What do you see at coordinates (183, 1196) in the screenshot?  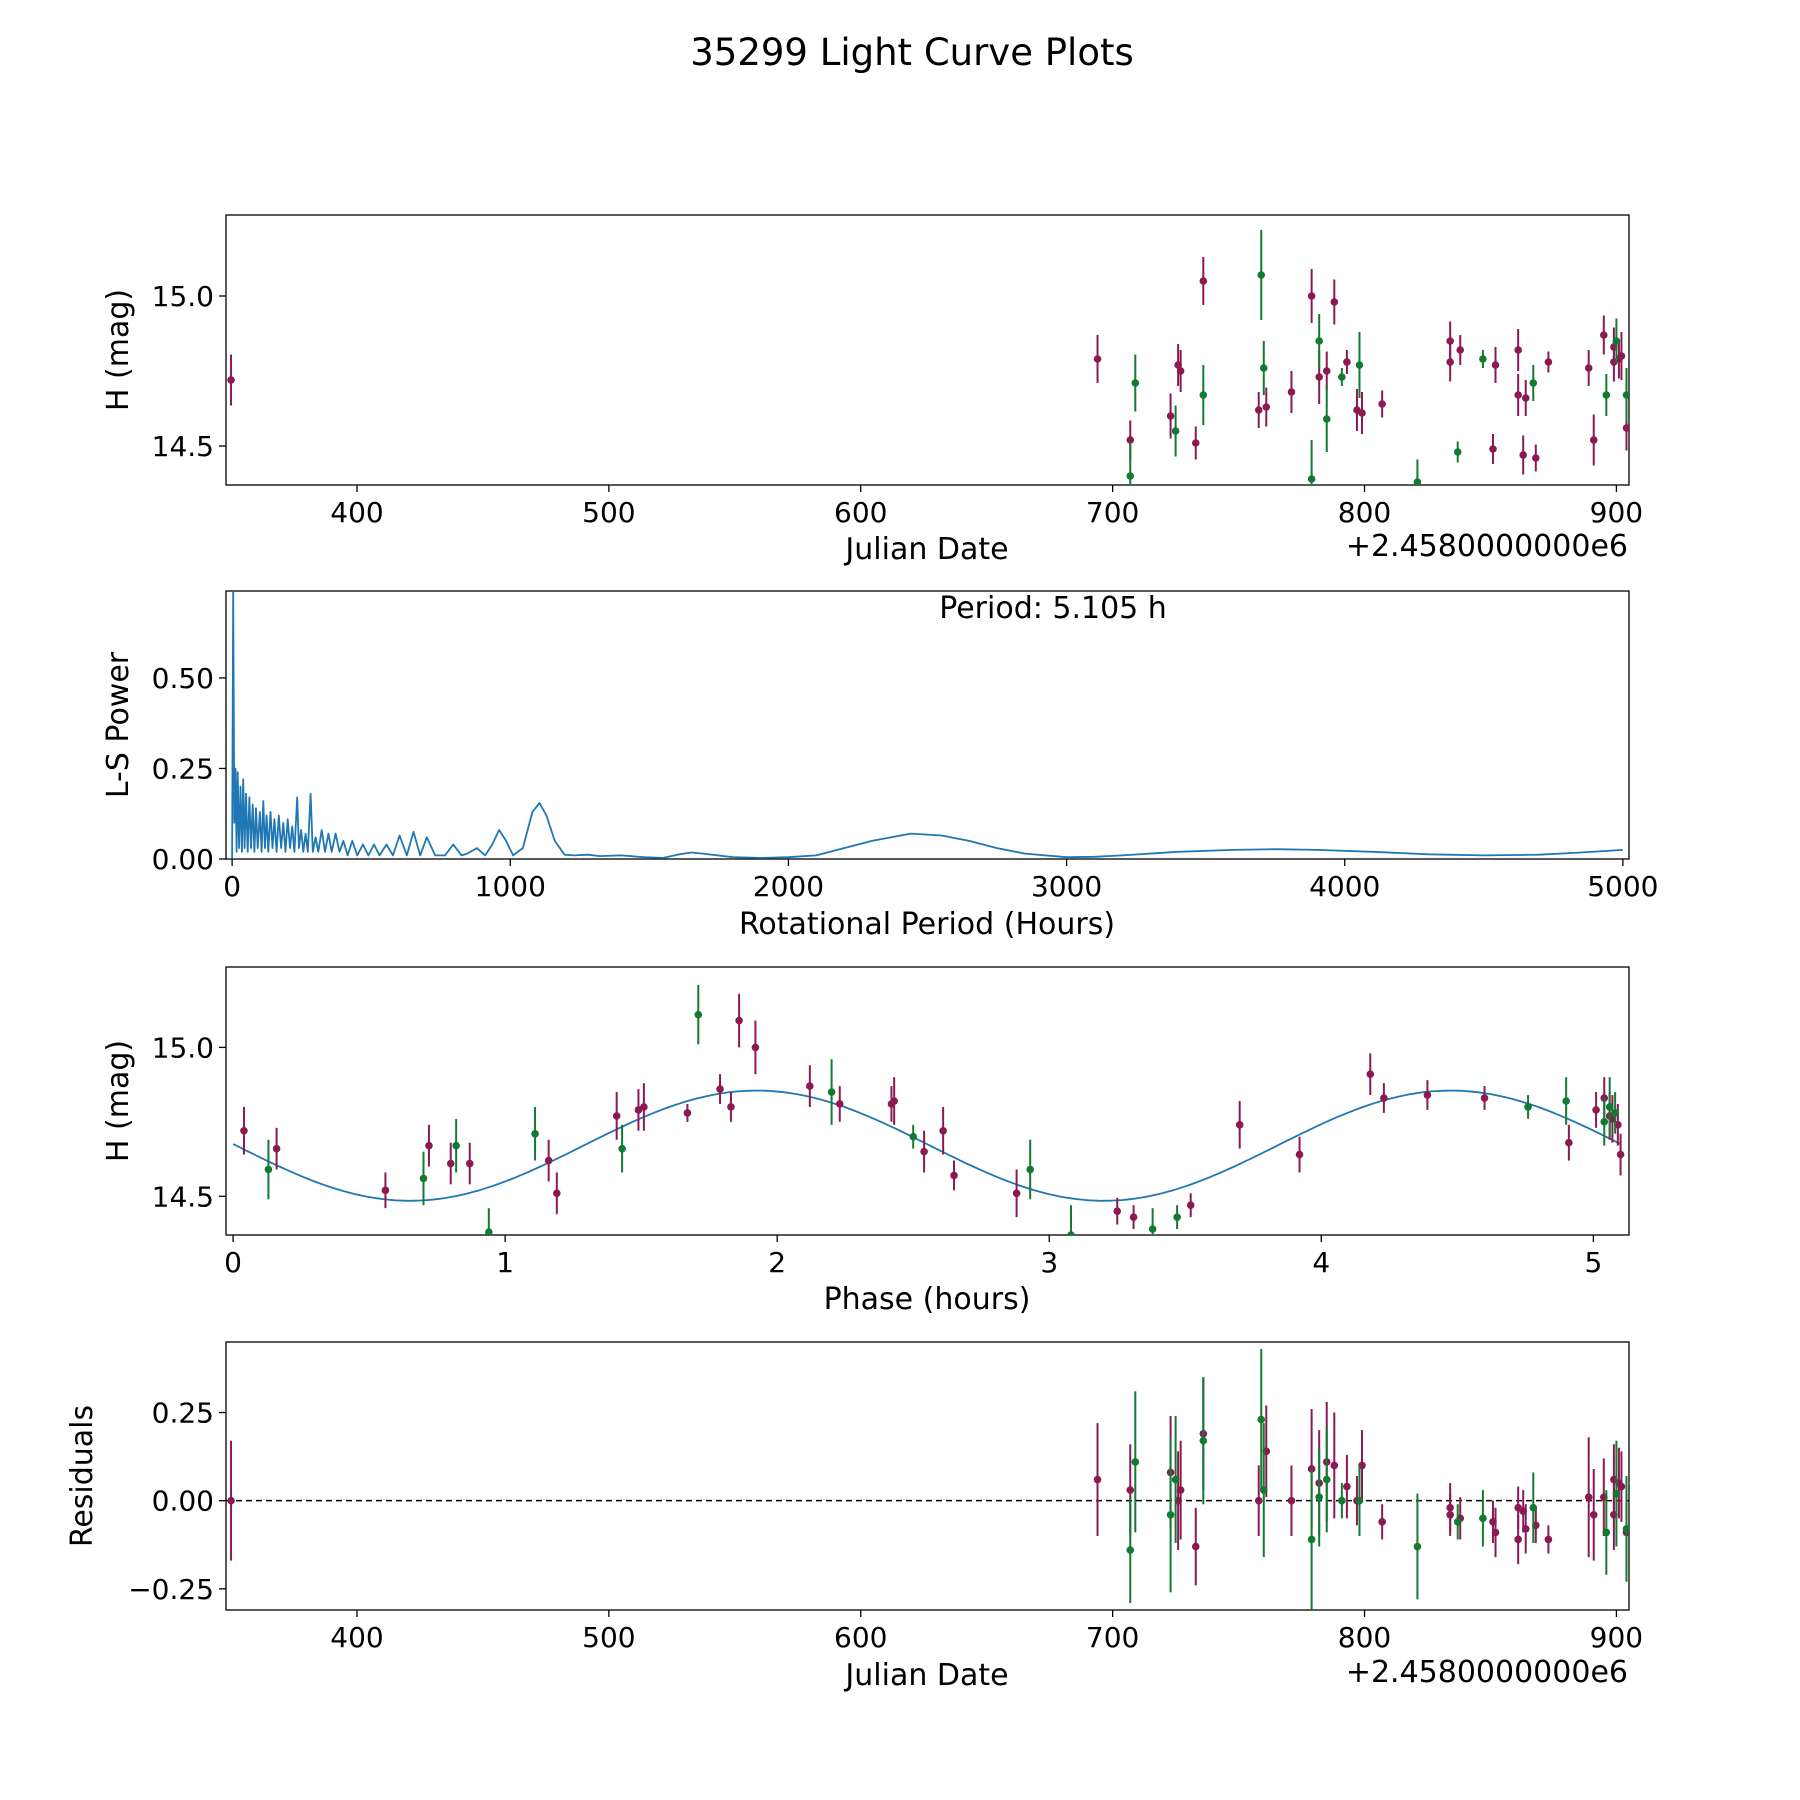 I see `phased-y-tick-label: 14.5` at bounding box center [183, 1196].